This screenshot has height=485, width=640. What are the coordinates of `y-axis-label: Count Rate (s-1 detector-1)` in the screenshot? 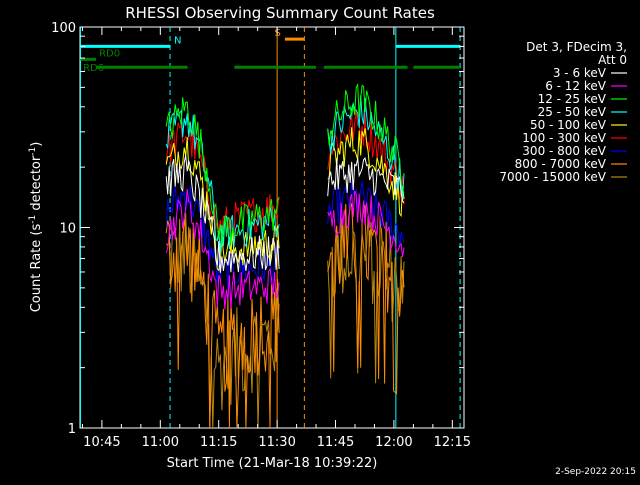 It's located at (36, 227).